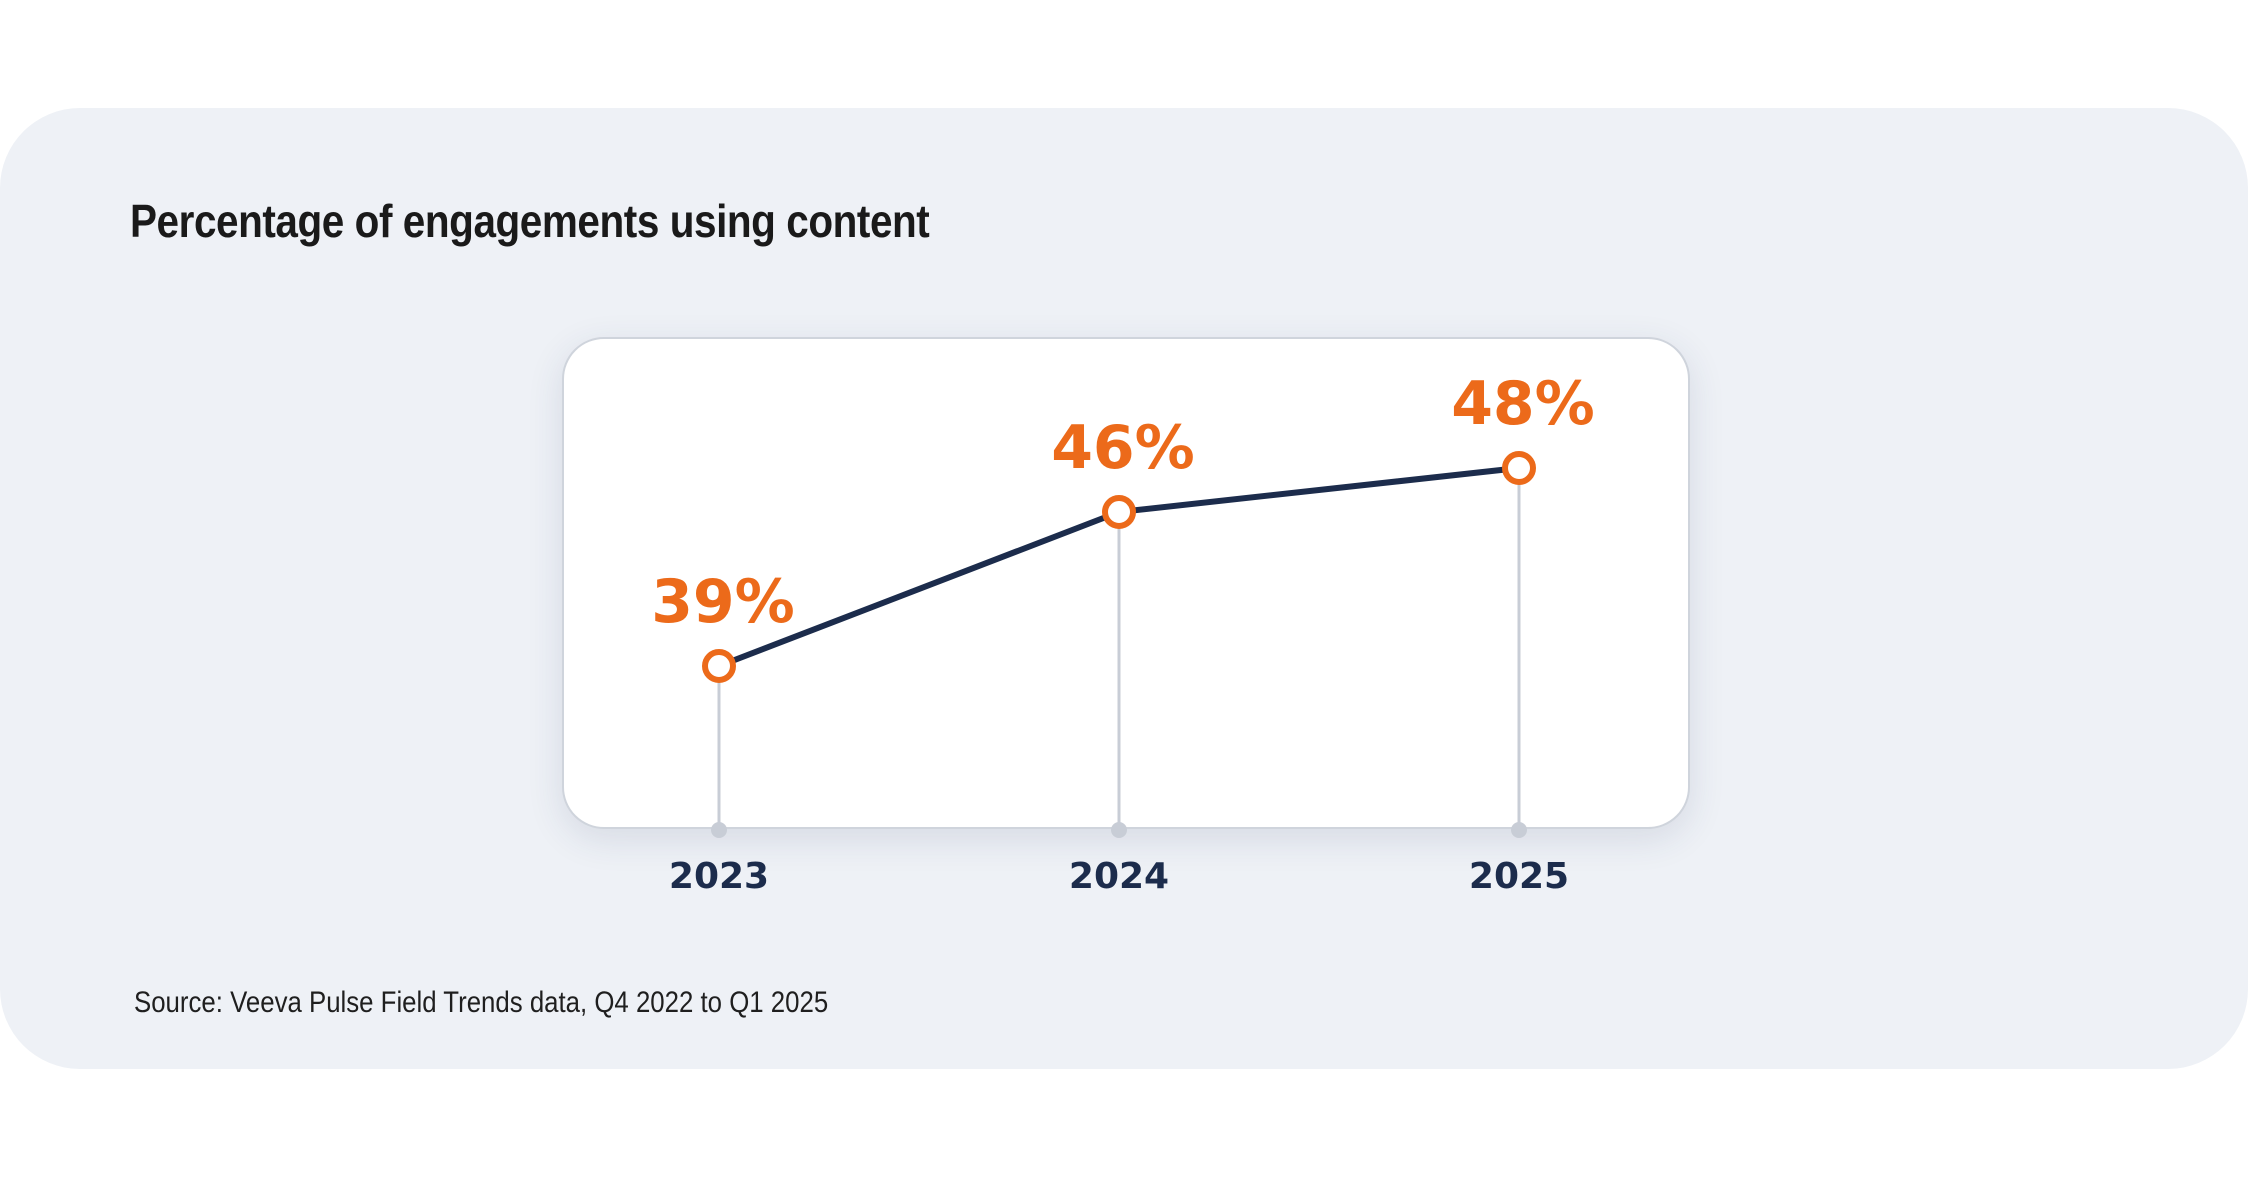 This screenshot has height=1178, width=2248. I want to click on data-points, so click(1119, 567).